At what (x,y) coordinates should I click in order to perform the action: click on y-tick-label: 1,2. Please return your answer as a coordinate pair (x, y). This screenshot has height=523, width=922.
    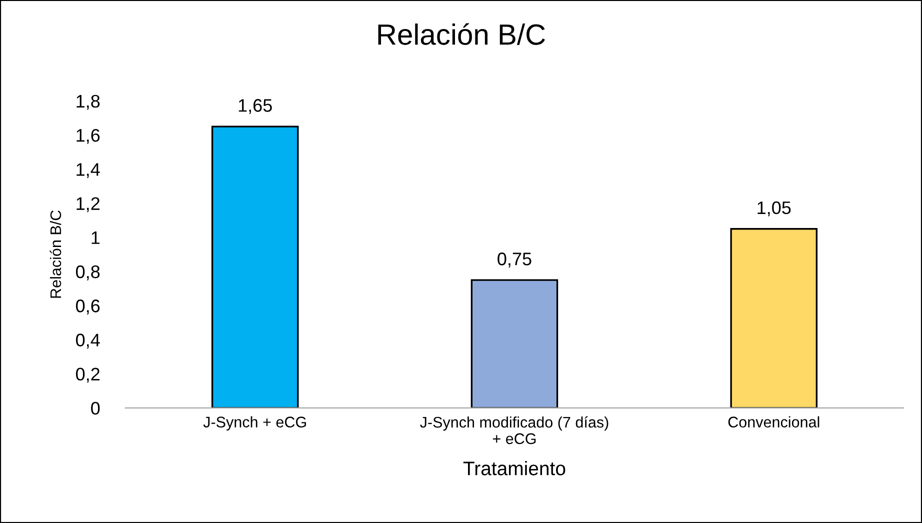
    Looking at the image, I should click on (88, 204).